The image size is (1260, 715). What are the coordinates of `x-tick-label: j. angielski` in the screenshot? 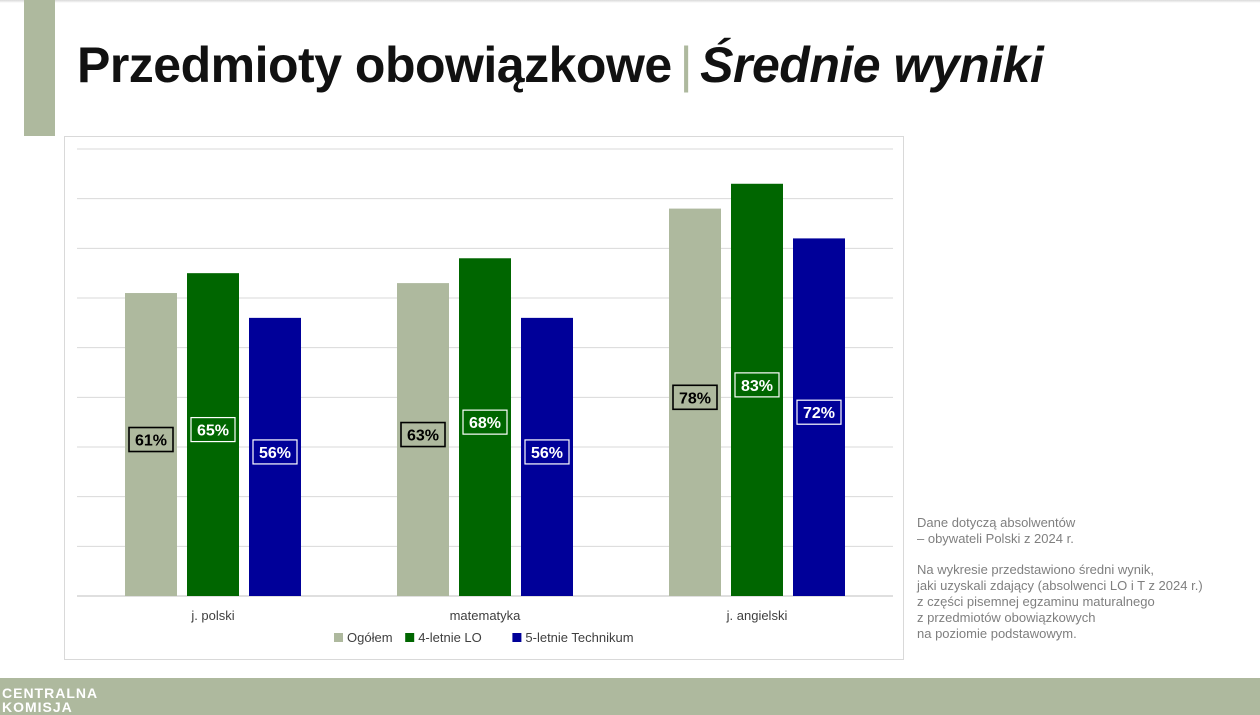 It's located at (757, 615).